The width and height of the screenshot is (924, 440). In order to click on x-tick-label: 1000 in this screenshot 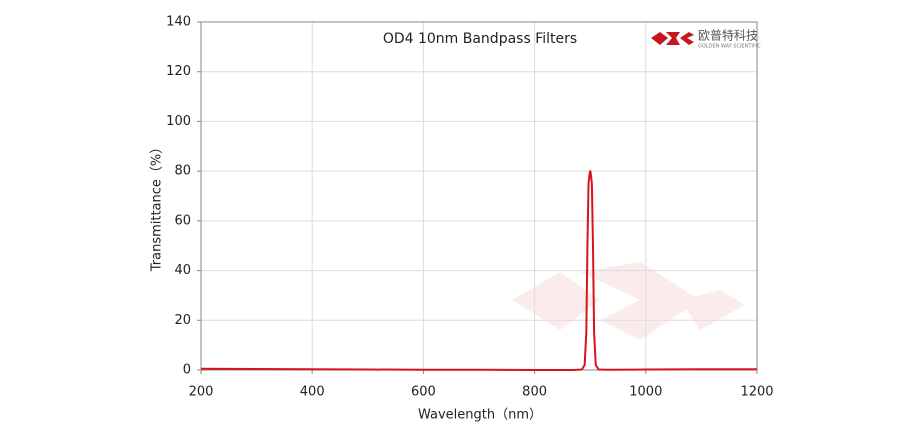, I will do `click(645, 392)`.